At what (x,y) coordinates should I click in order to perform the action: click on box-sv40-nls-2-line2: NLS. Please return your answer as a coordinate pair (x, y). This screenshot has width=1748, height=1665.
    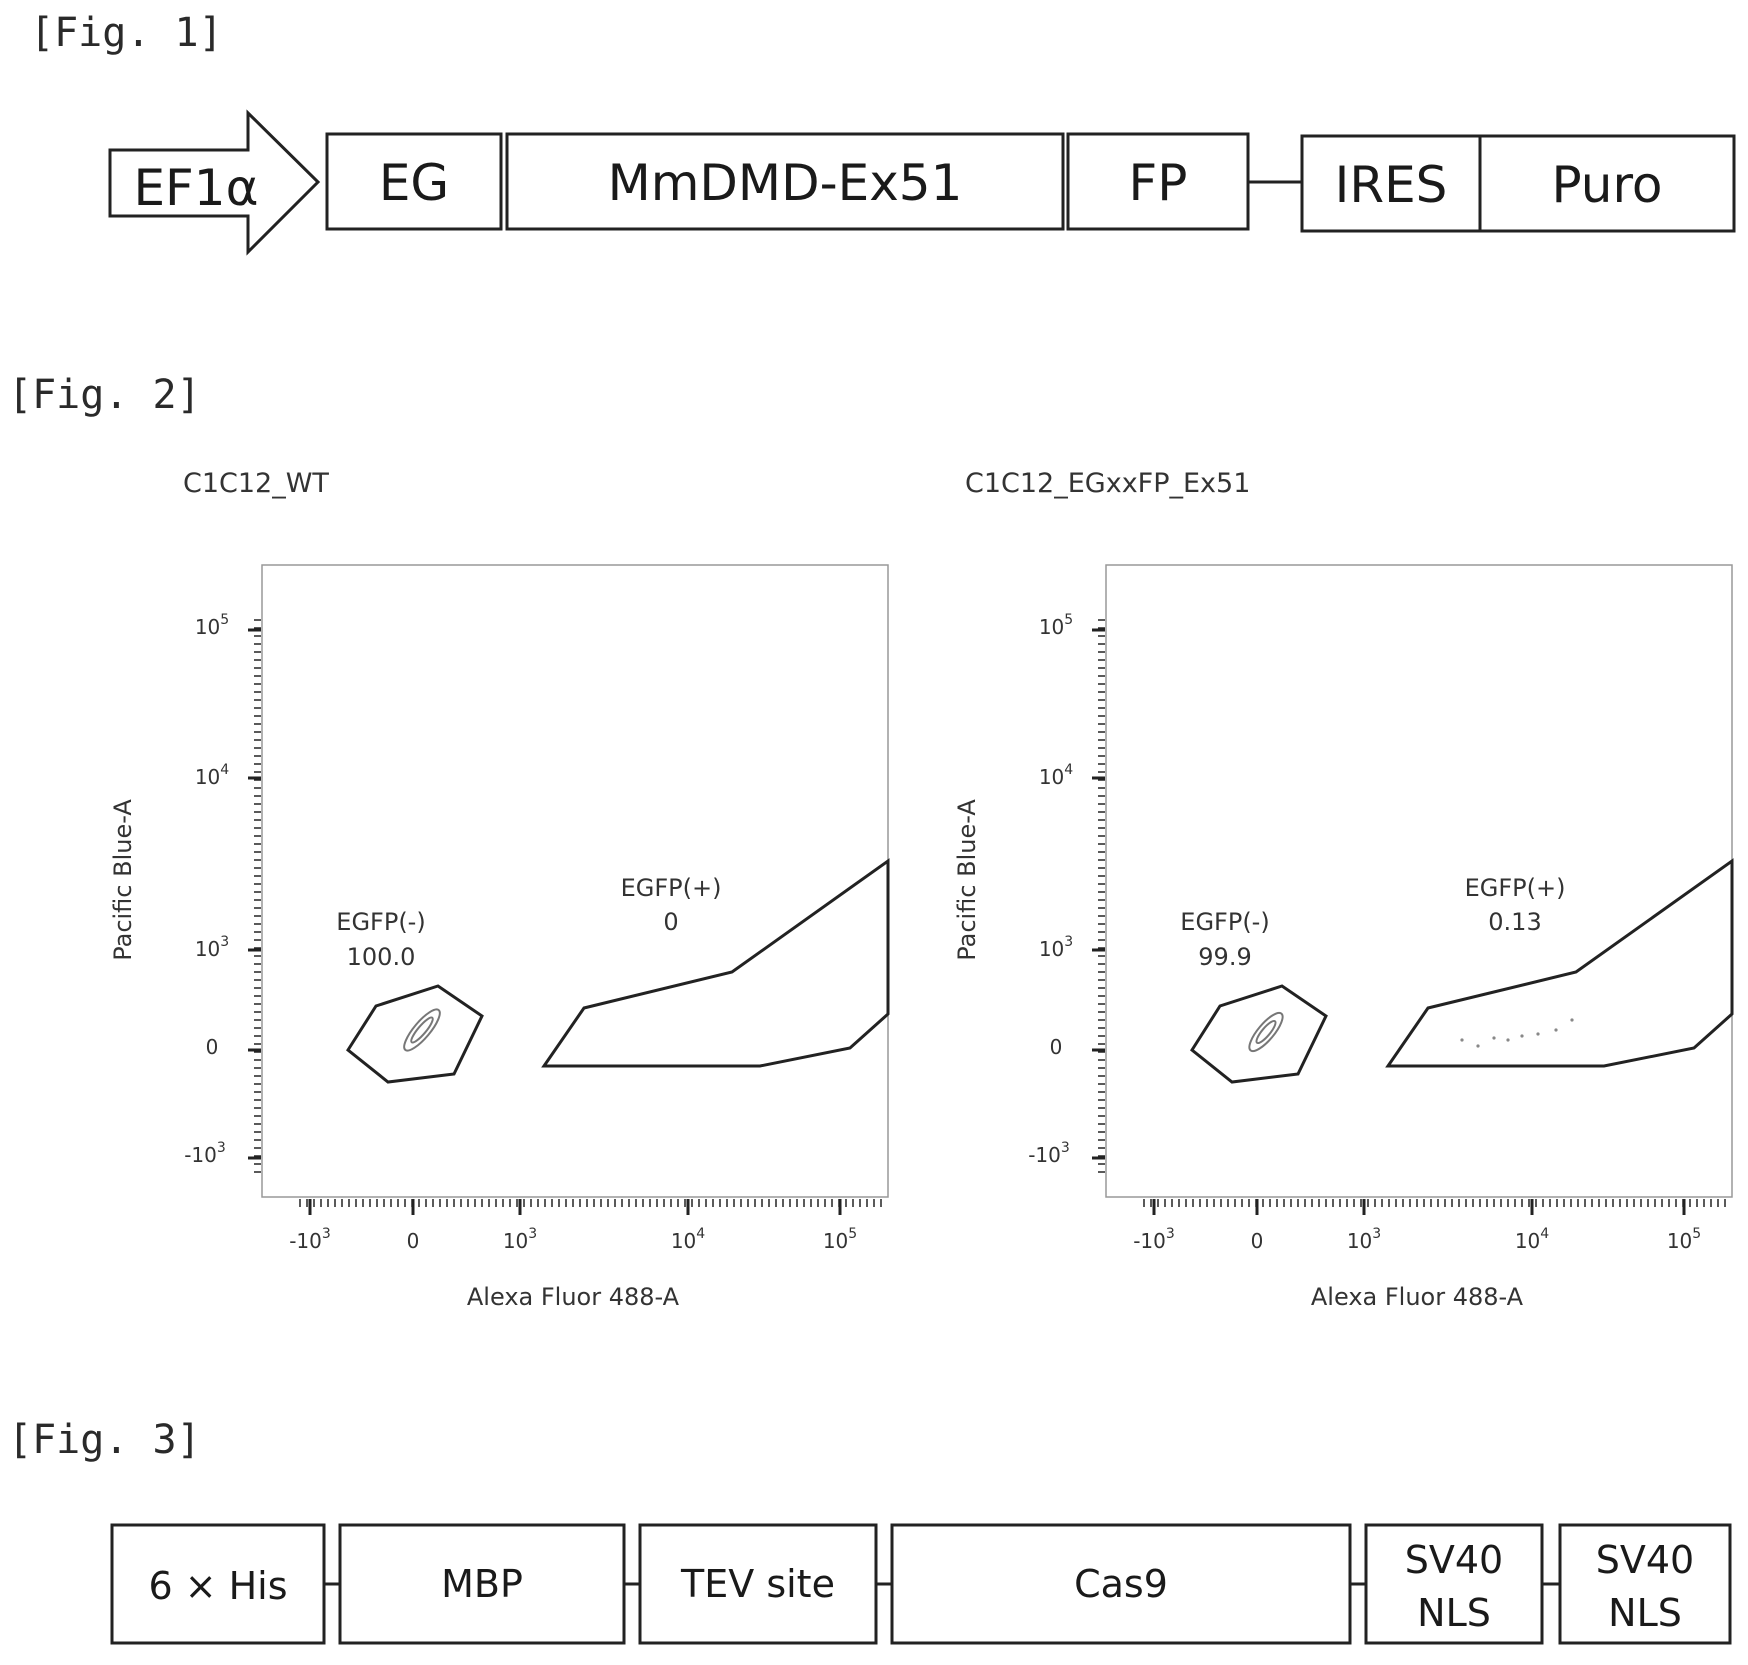
    Looking at the image, I should click on (1645, 1613).